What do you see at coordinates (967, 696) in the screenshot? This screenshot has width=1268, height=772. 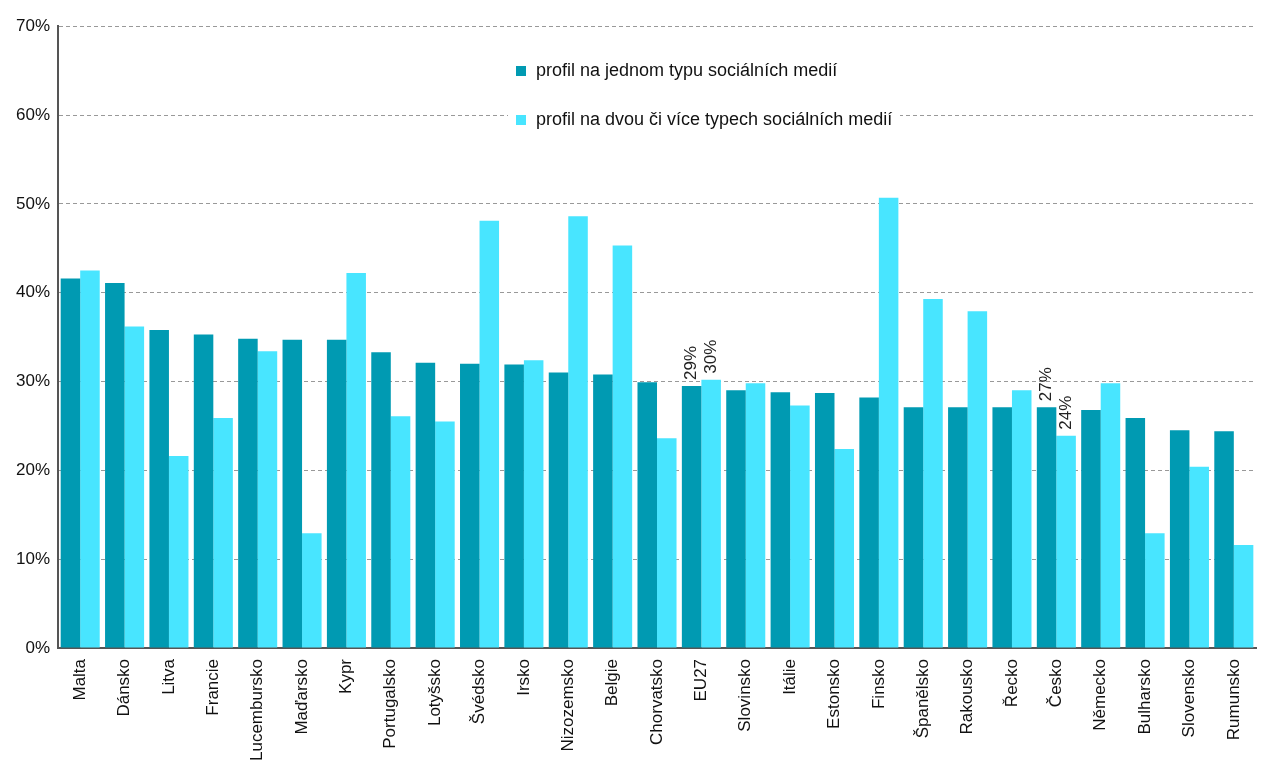 I see `x-tick-label: Rakousko` at bounding box center [967, 696].